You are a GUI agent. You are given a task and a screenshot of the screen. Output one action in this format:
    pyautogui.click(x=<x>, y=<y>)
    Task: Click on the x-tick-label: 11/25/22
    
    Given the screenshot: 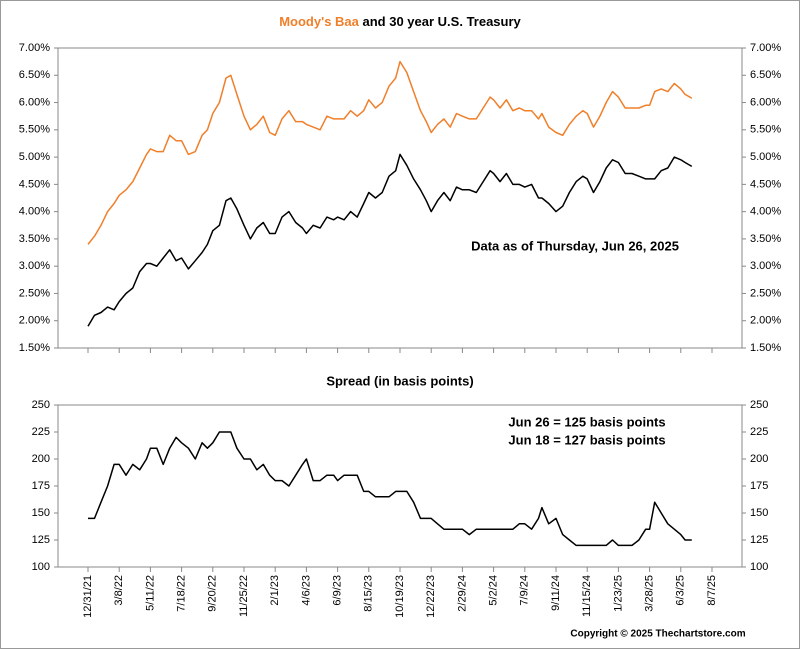 What is the action you would take?
    pyautogui.click(x=244, y=596)
    